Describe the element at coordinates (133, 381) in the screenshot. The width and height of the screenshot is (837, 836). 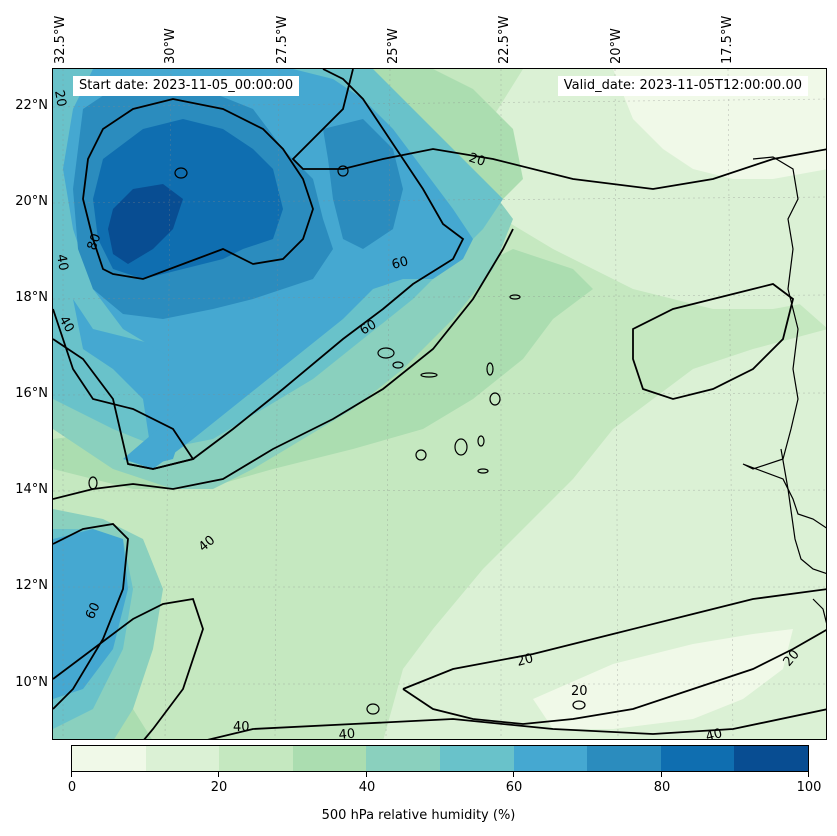
I see `rh-60-70-fill-west` at that location.